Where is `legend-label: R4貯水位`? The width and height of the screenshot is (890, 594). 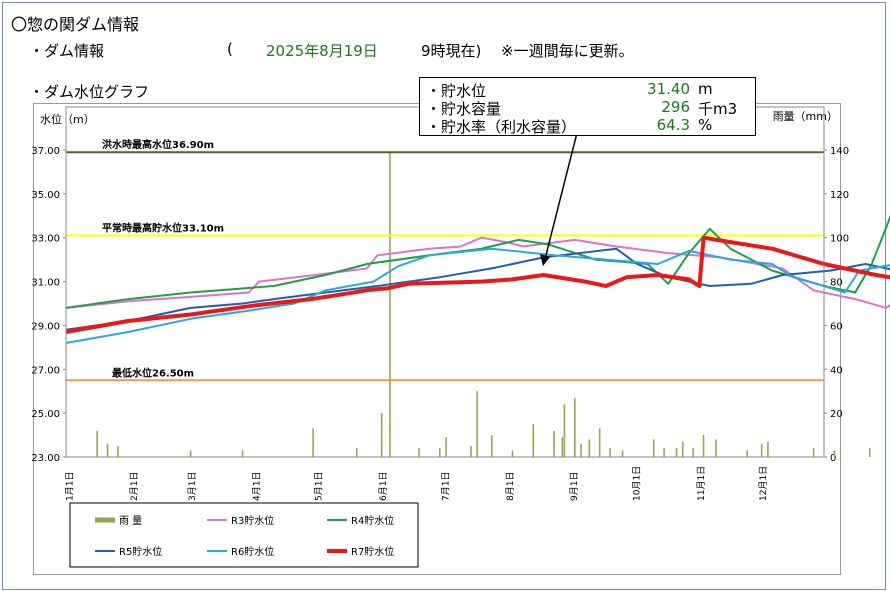
legend-label: R4貯水位 is located at coordinates (372, 520).